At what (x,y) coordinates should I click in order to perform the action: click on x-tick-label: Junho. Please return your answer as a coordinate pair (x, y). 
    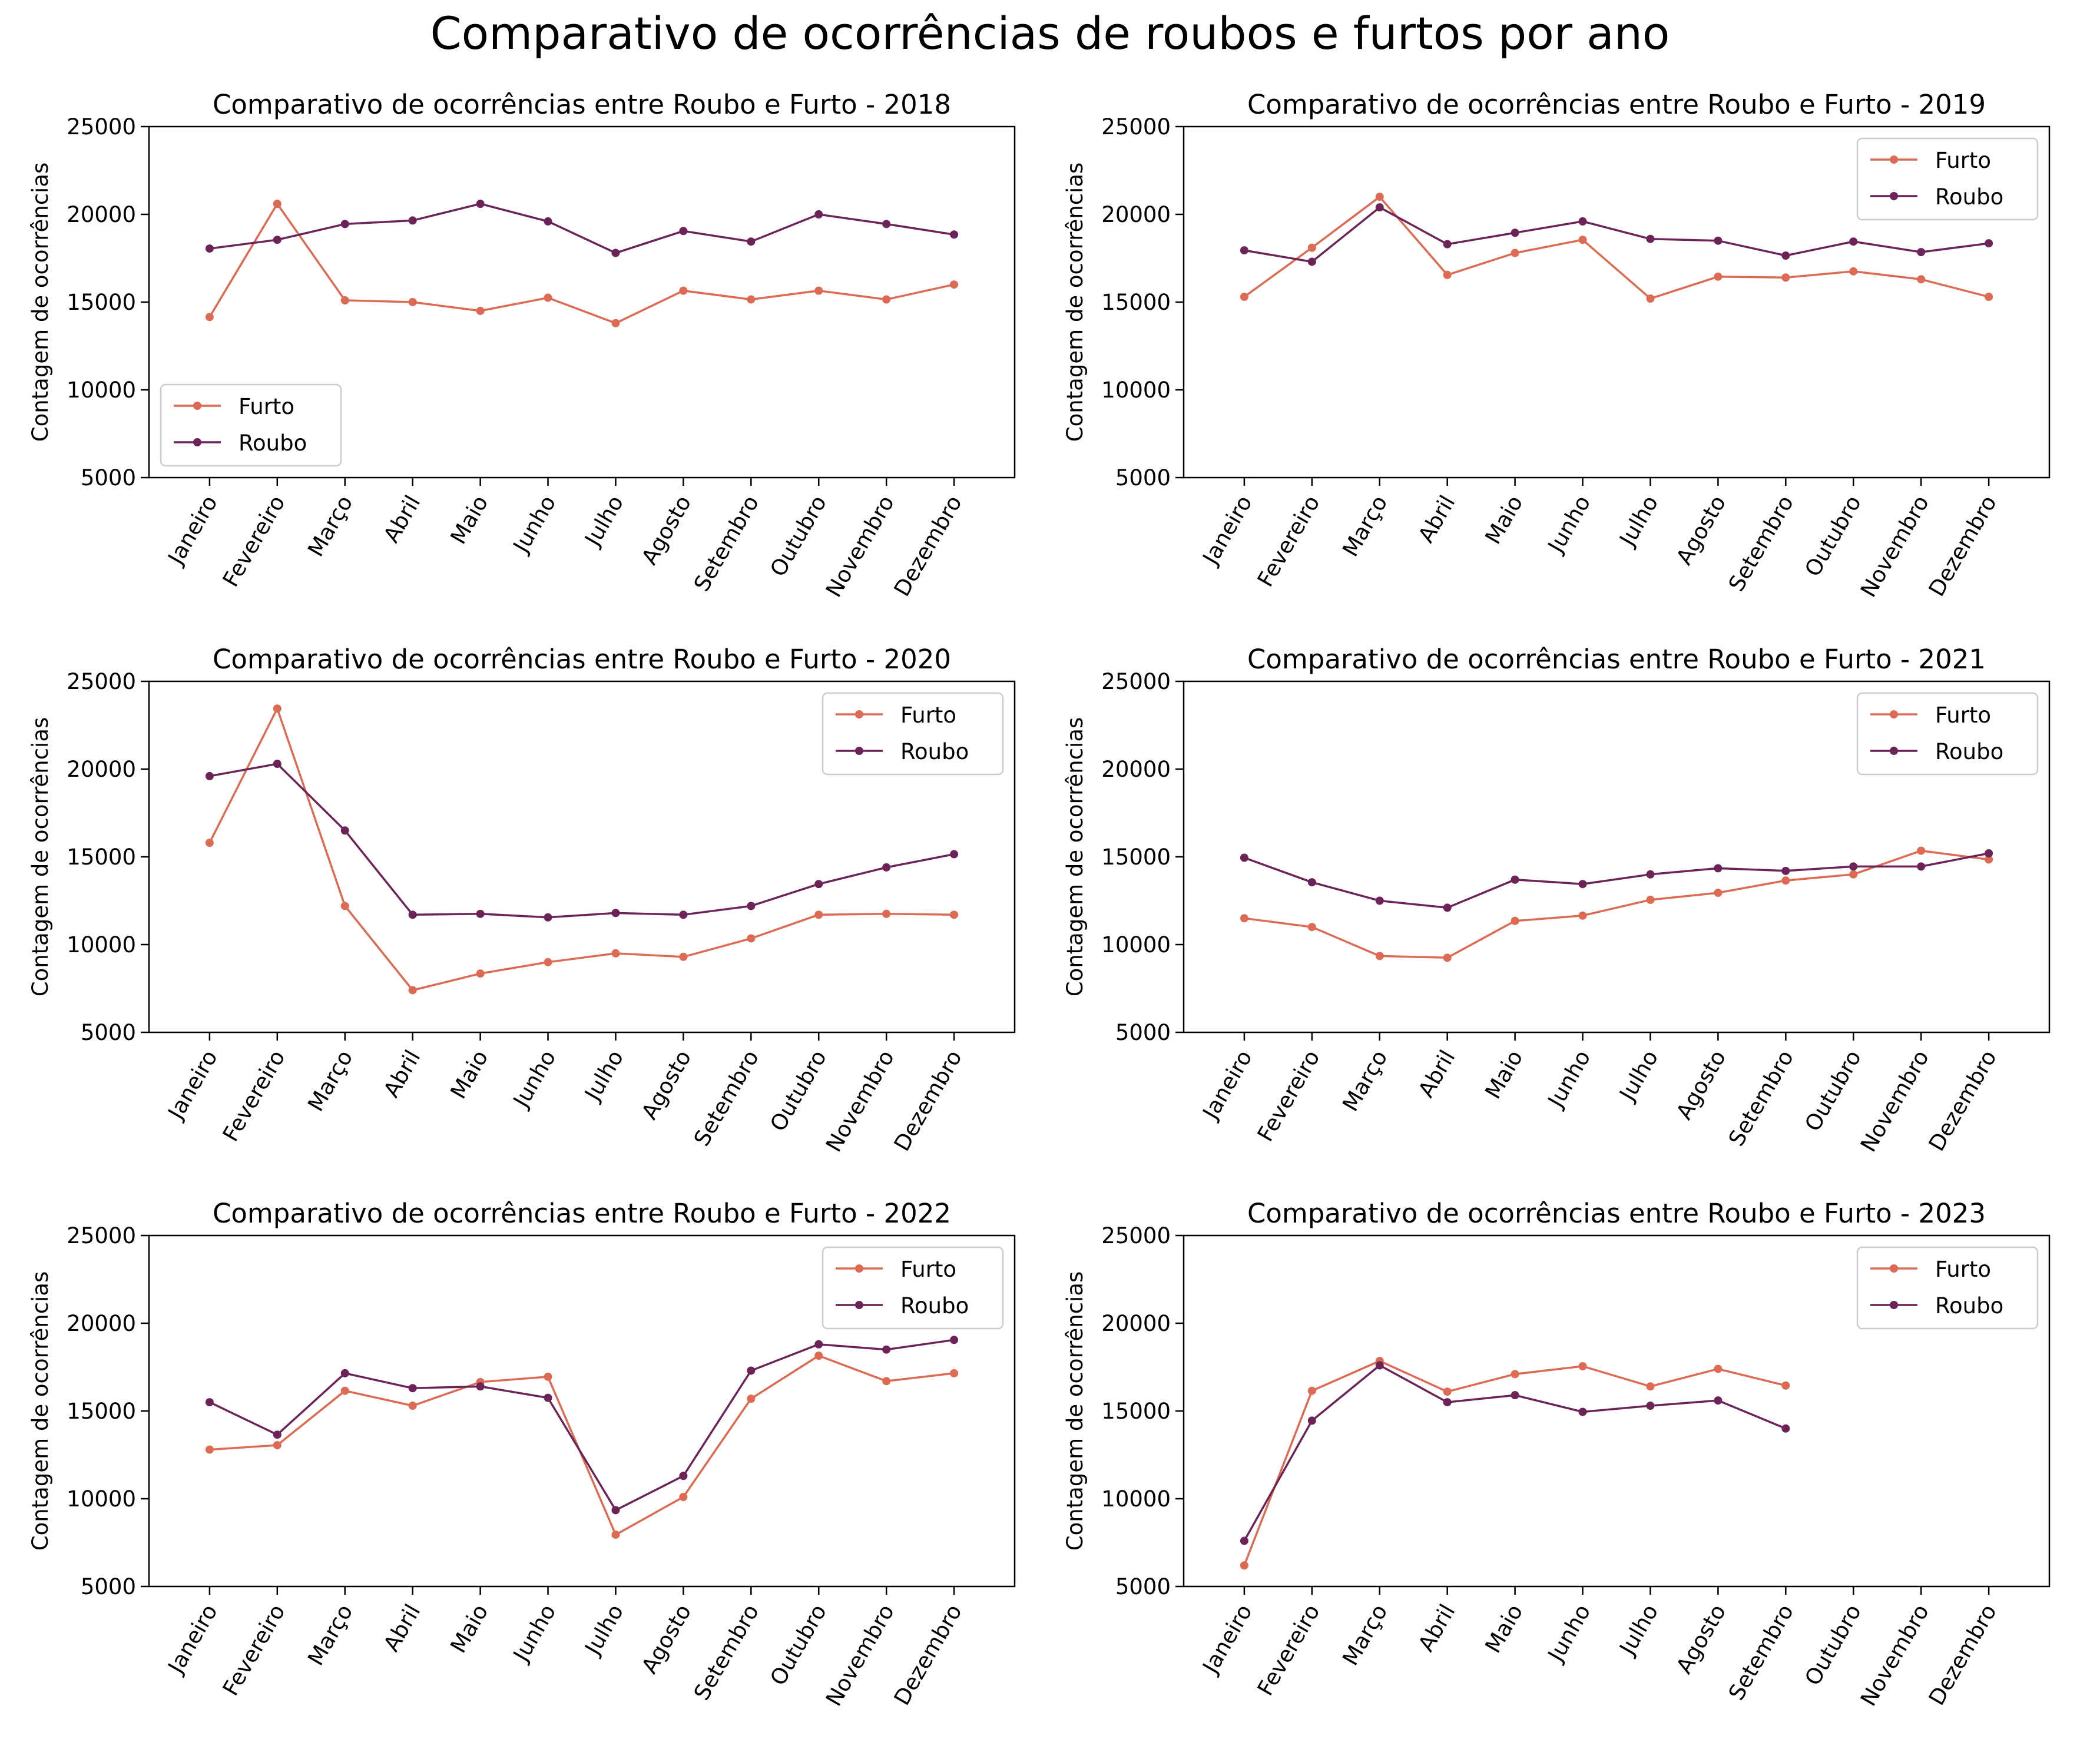
    Looking at the image, I should click on (535, 1633).